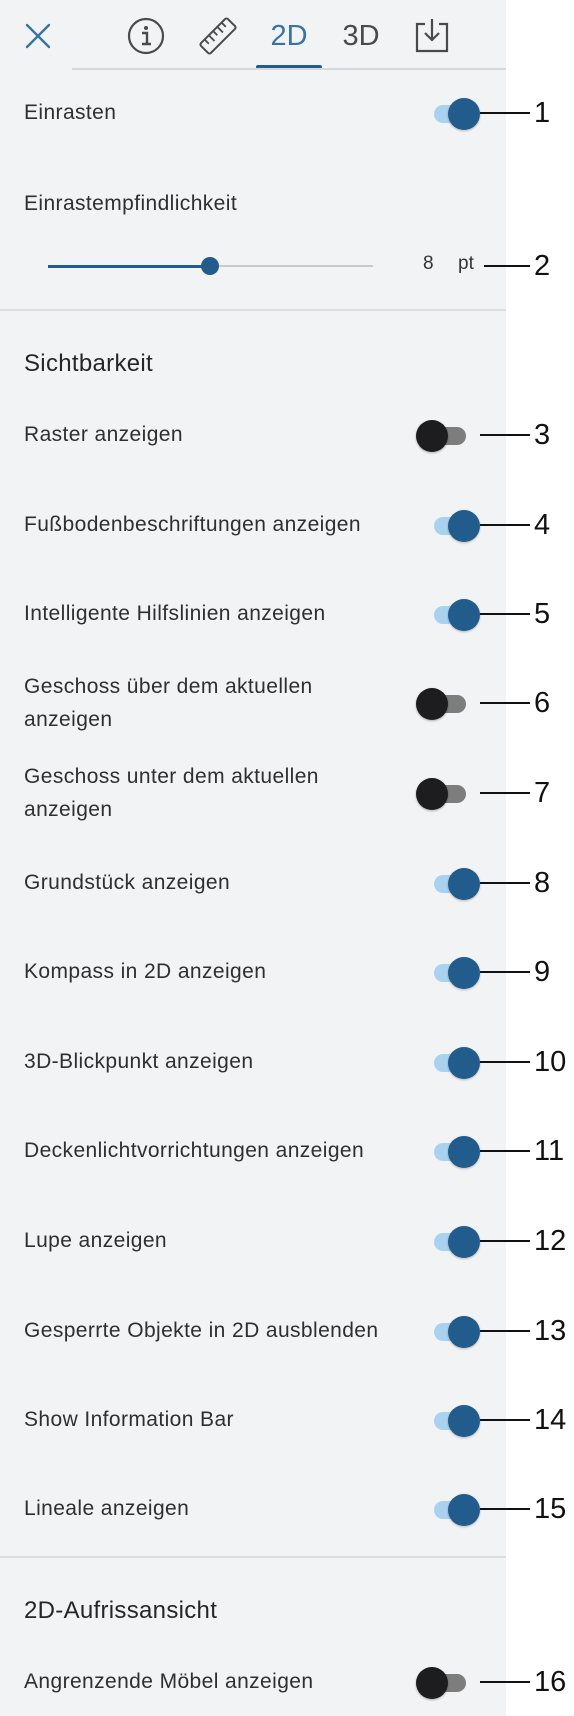 This screenshot has width=574, height=1716. What do you see at coordinates (171, 776) in the screenshot?
I see `floor-below-label-1: Geschoss unter dem aktuellen` at bounding box center [171, 776].